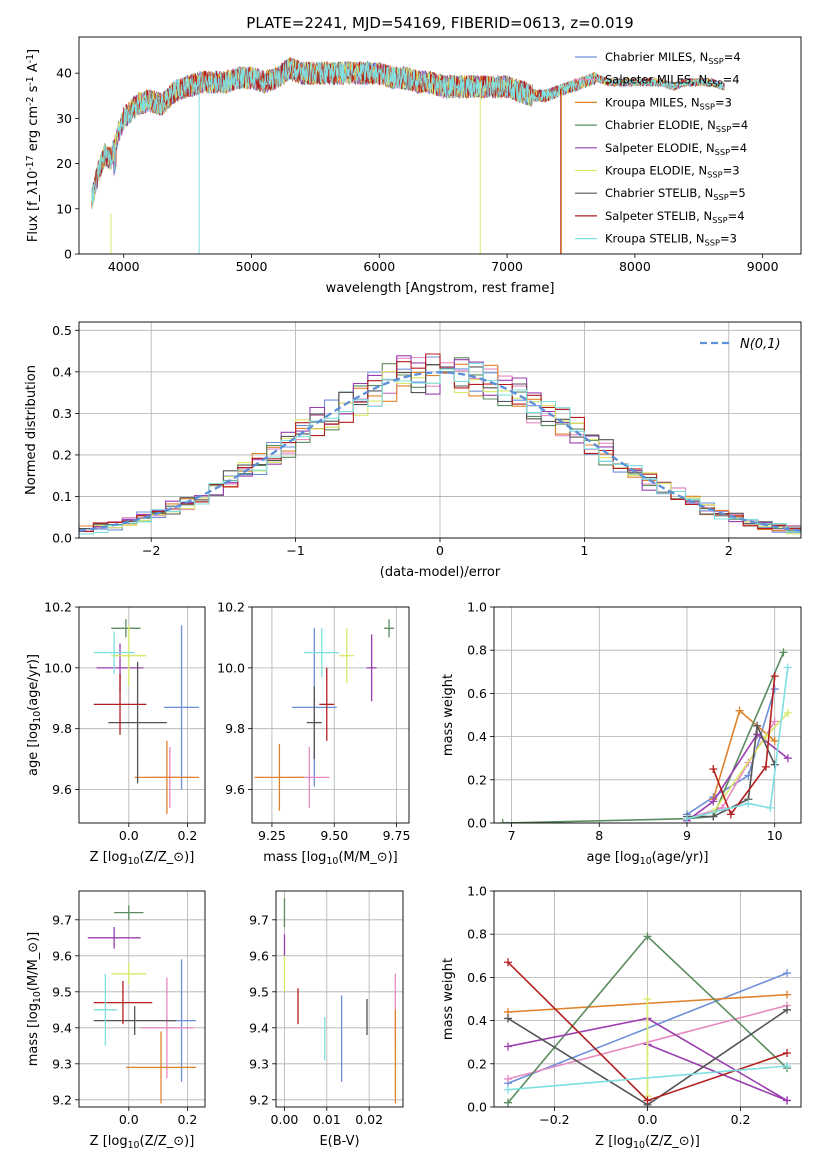 The height and width of the screenshot is (1170, 819). What do you see at coordinates (64, 163) in the screenshot?
I see `y-tick-label: 20` at bounding box center [64, 163].